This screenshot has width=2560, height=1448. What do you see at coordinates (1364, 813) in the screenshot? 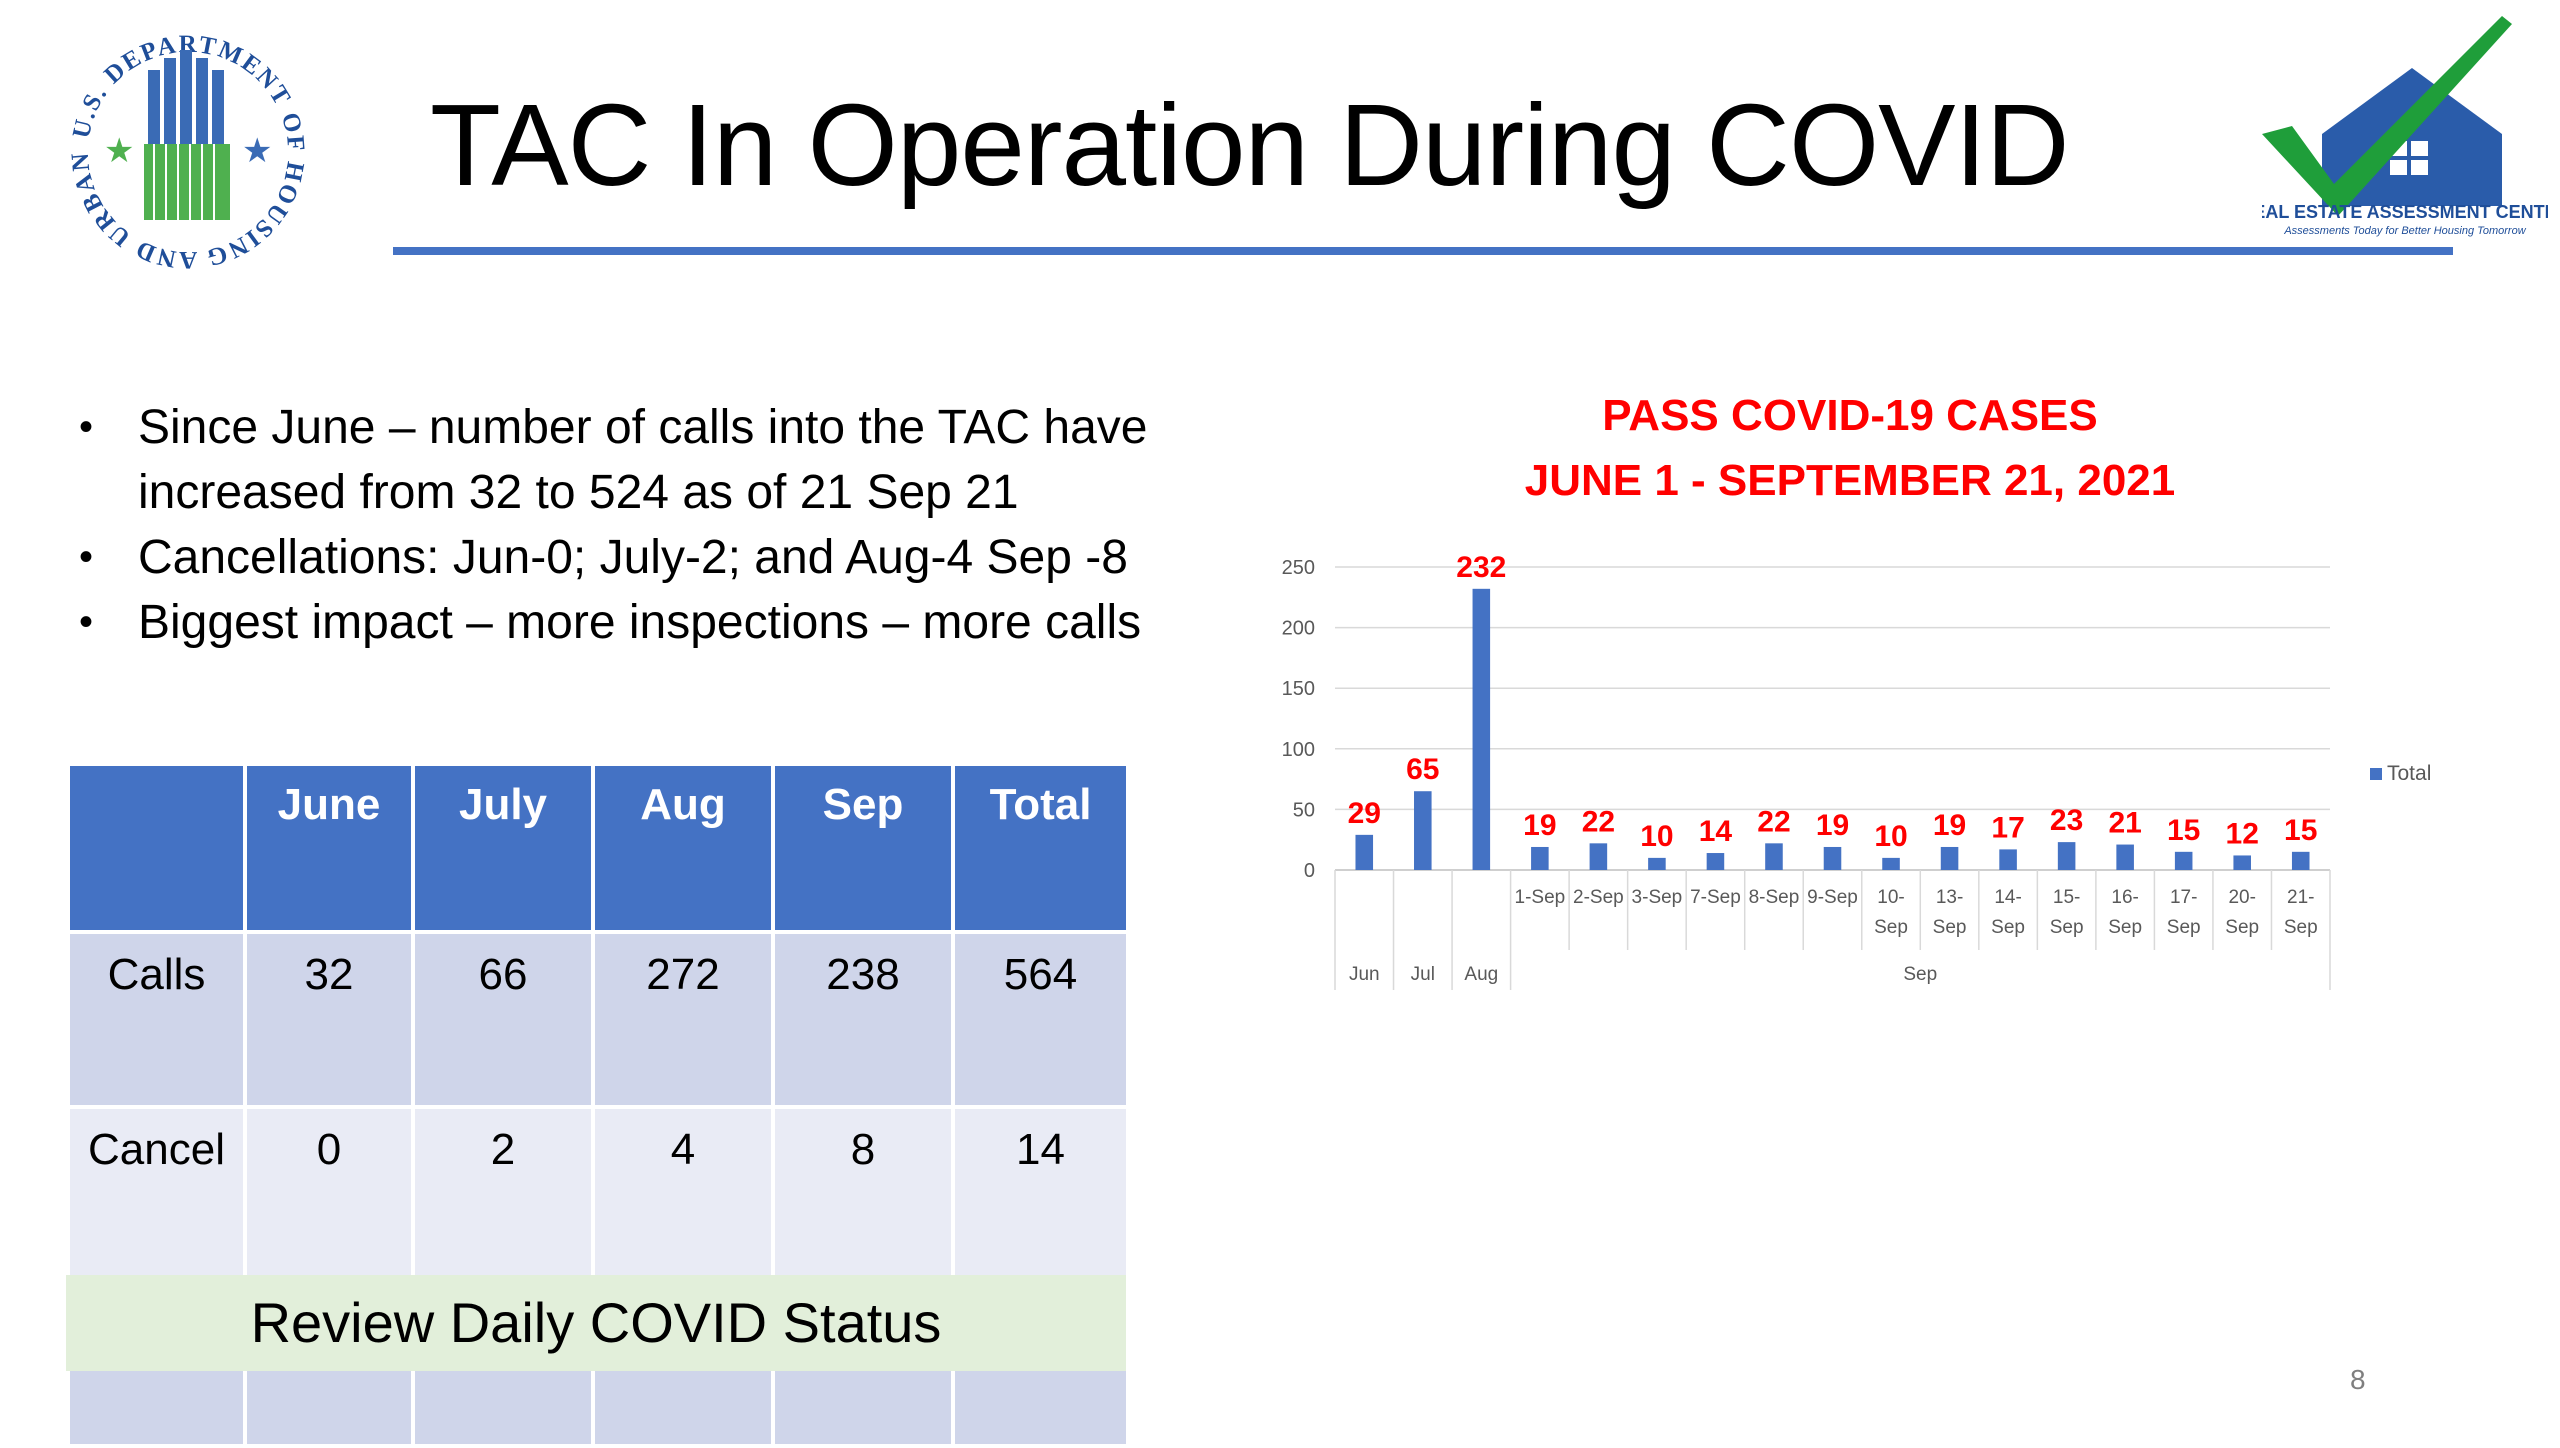
I see `data-label: 29` at bounding box center [1364, 813].